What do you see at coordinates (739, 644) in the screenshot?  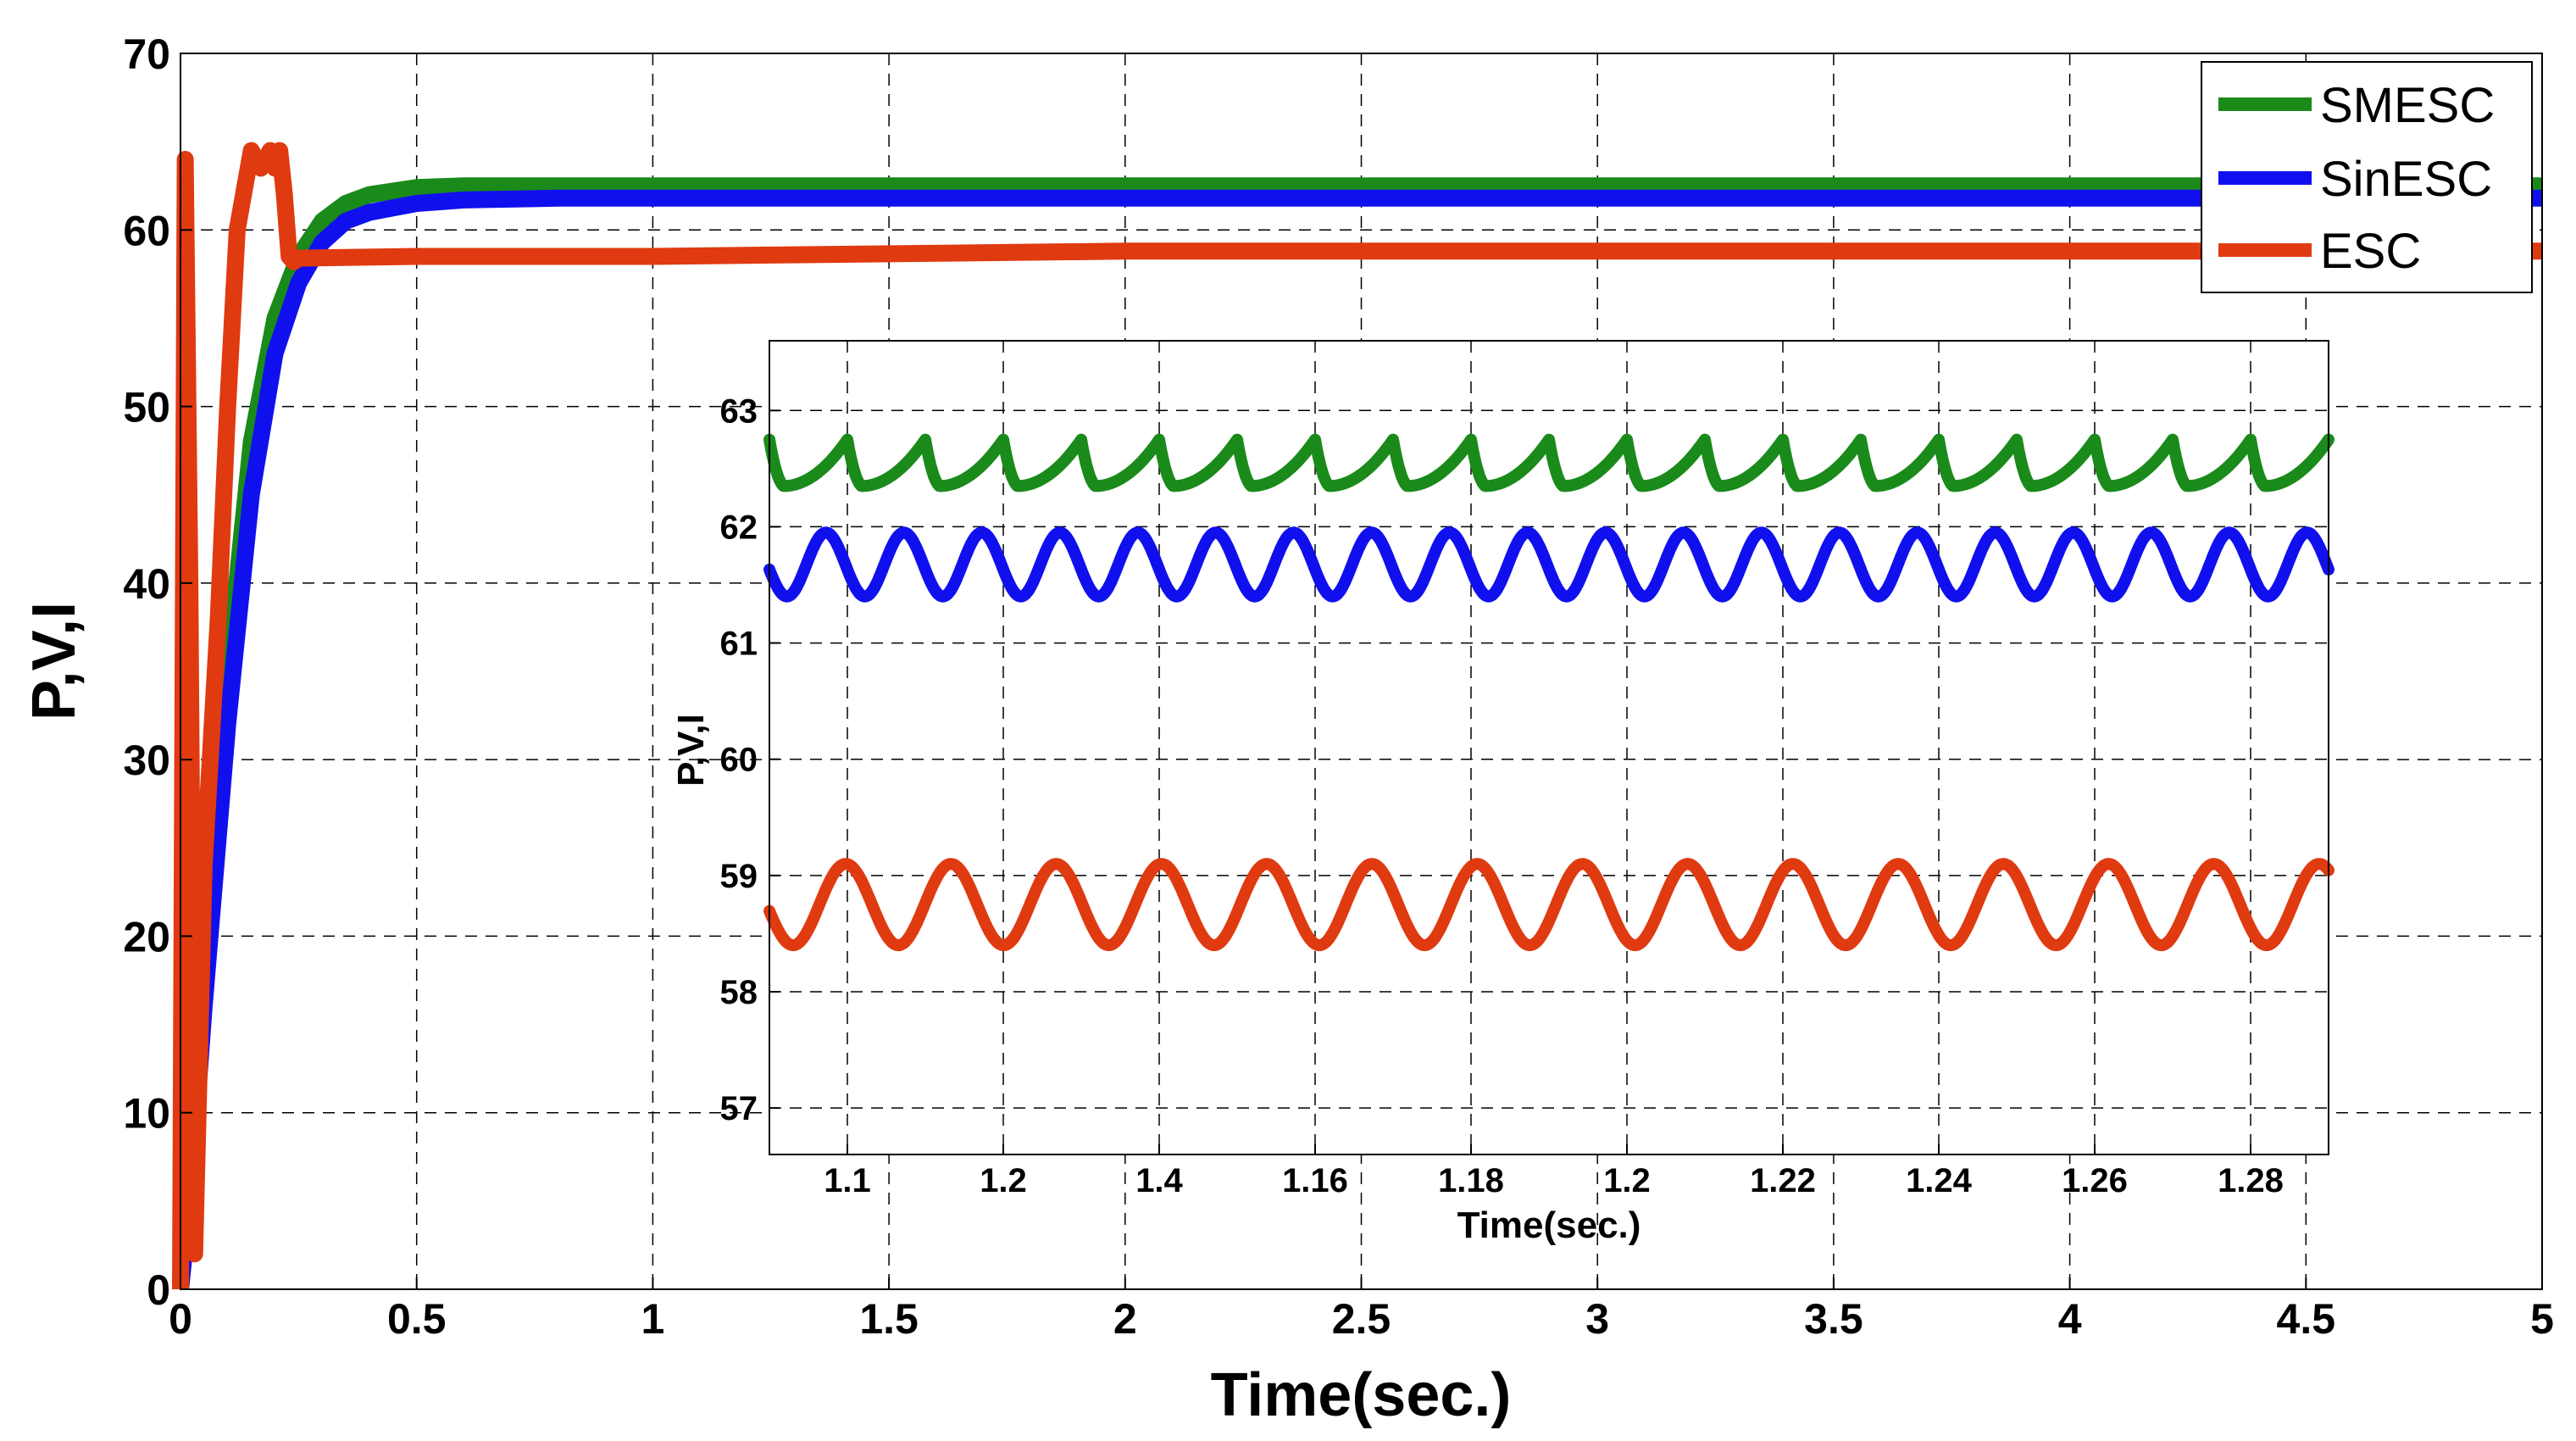 I see `inset-y-tick-label: 61` at bounding box center [739, 644].